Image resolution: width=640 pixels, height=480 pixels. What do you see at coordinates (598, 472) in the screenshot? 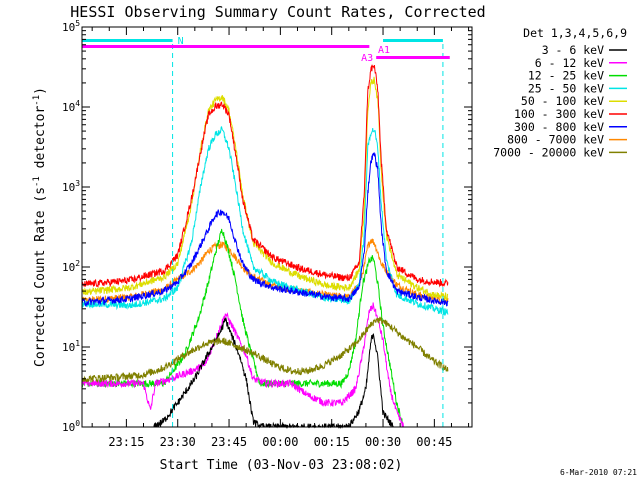
I see `timestamp: 6-Mar-2010 07:21` at bounding box center [598, 472].